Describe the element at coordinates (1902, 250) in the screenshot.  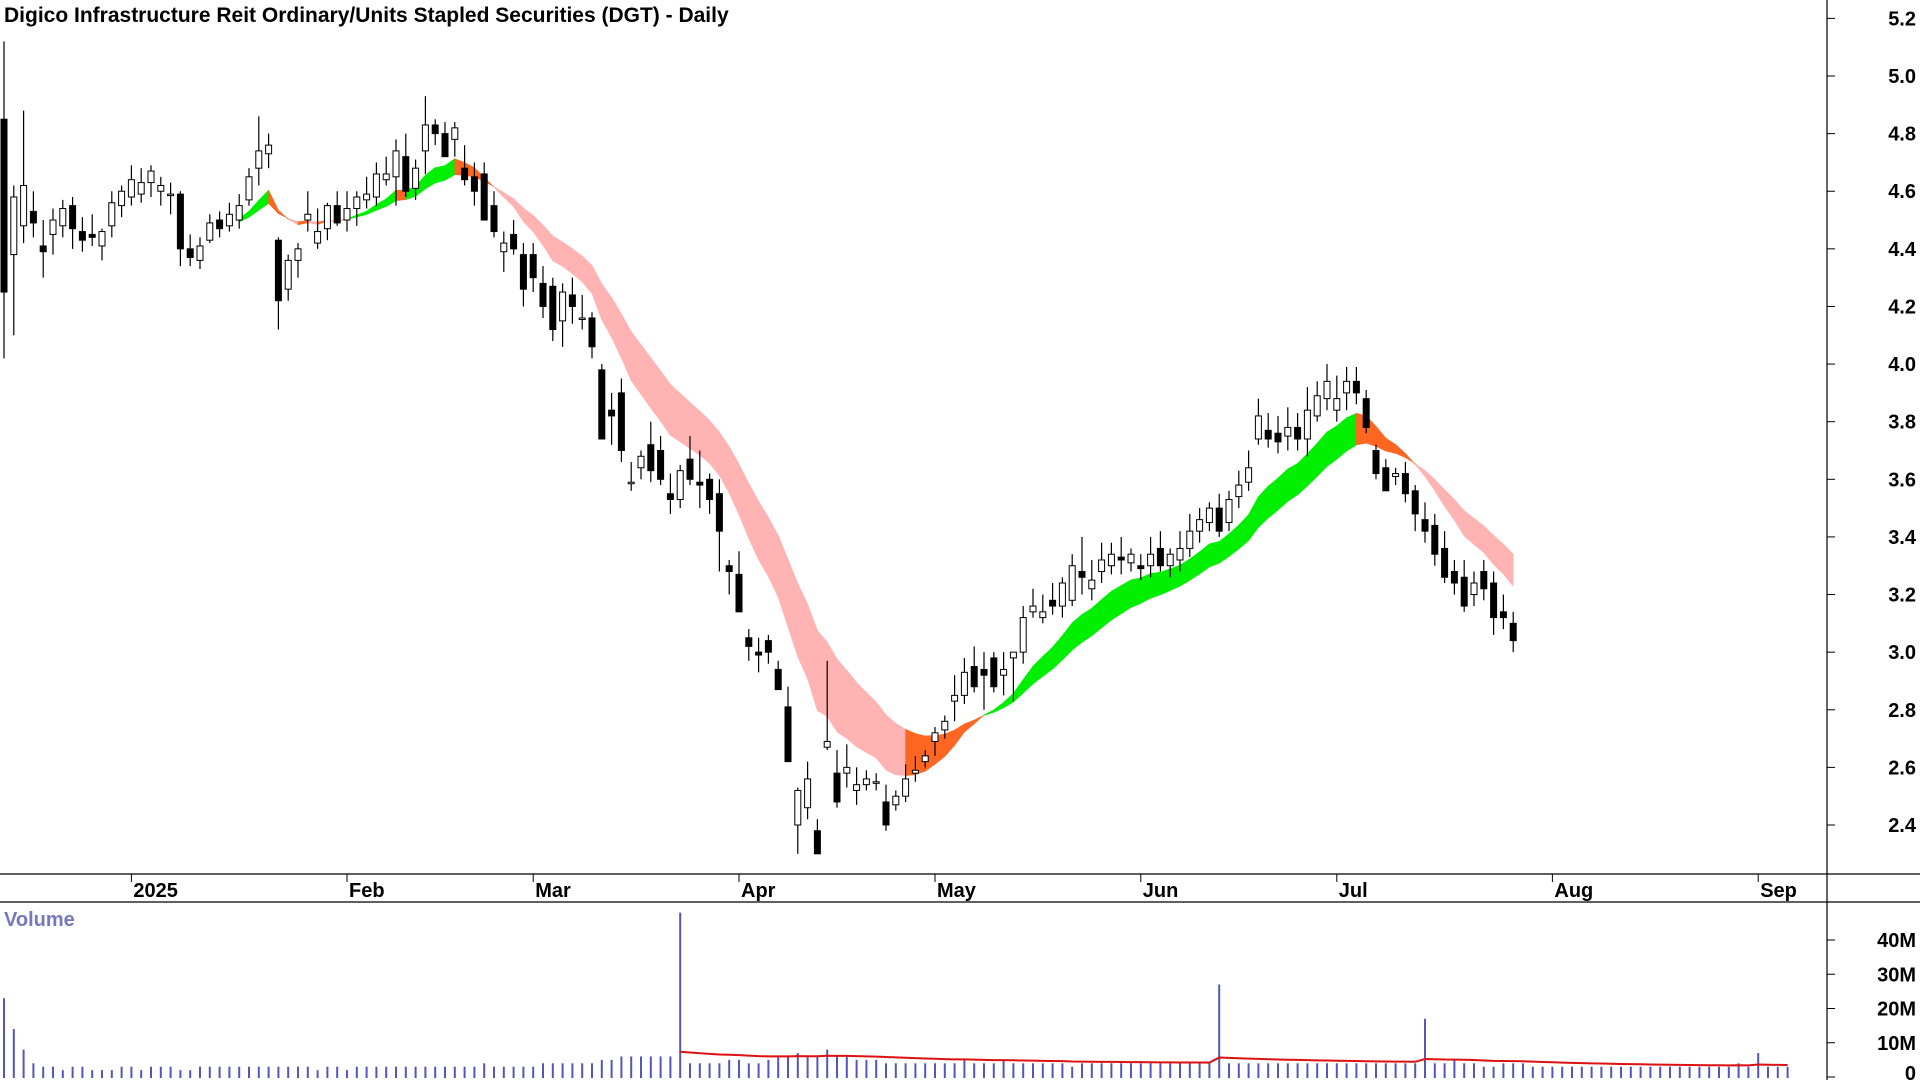
I see `price-tick-label: 4.4` at that location.